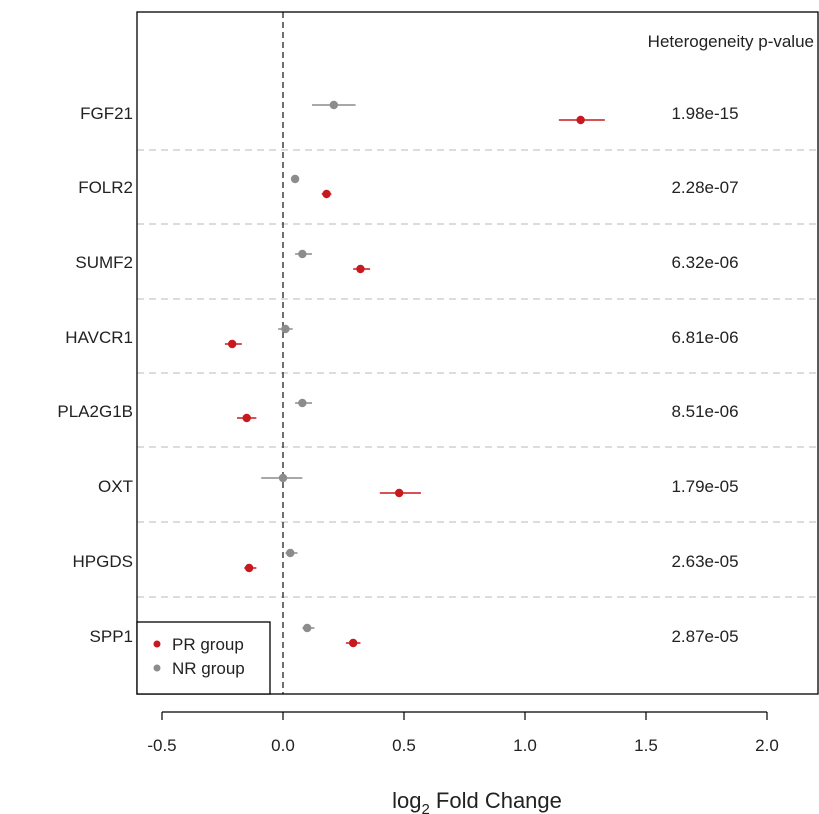 This screenshot has width=819, height=814. What do you see at coordinates (704, 636) in the screenshot?
I see `p-value-label: 2.87e-05` at bounding box center [704, 636].